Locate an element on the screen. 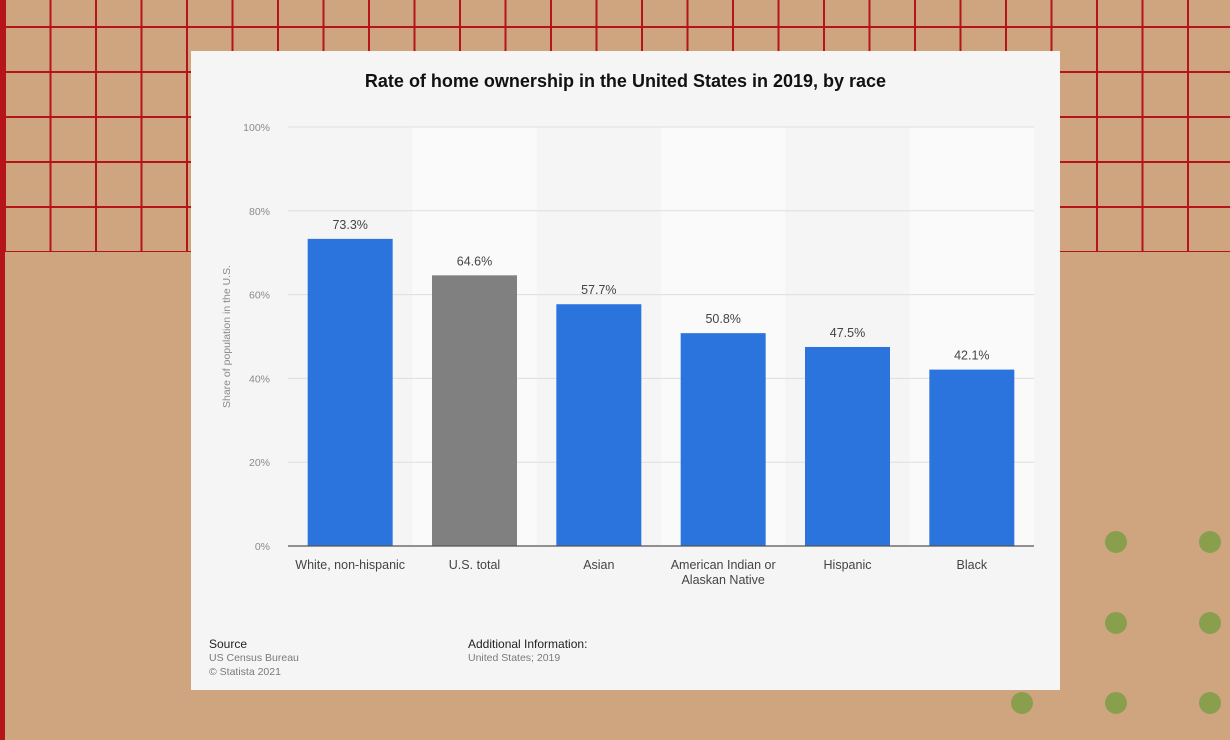 Image resolution: width=1230 pixels, height=740 pixels. x-tick-label: Alaskan Native is located at coordinates (722, 580).